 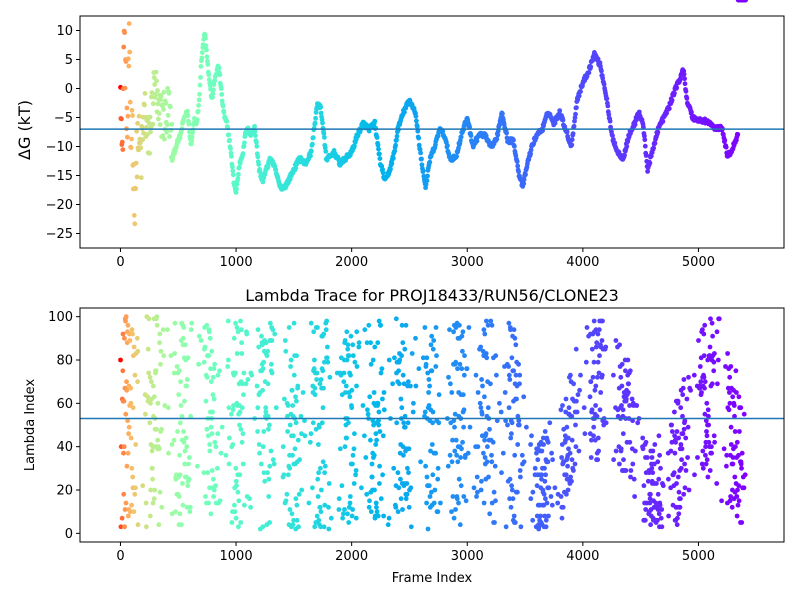 I want to click on y-tick-label: −25, so click(x=59, y=234).